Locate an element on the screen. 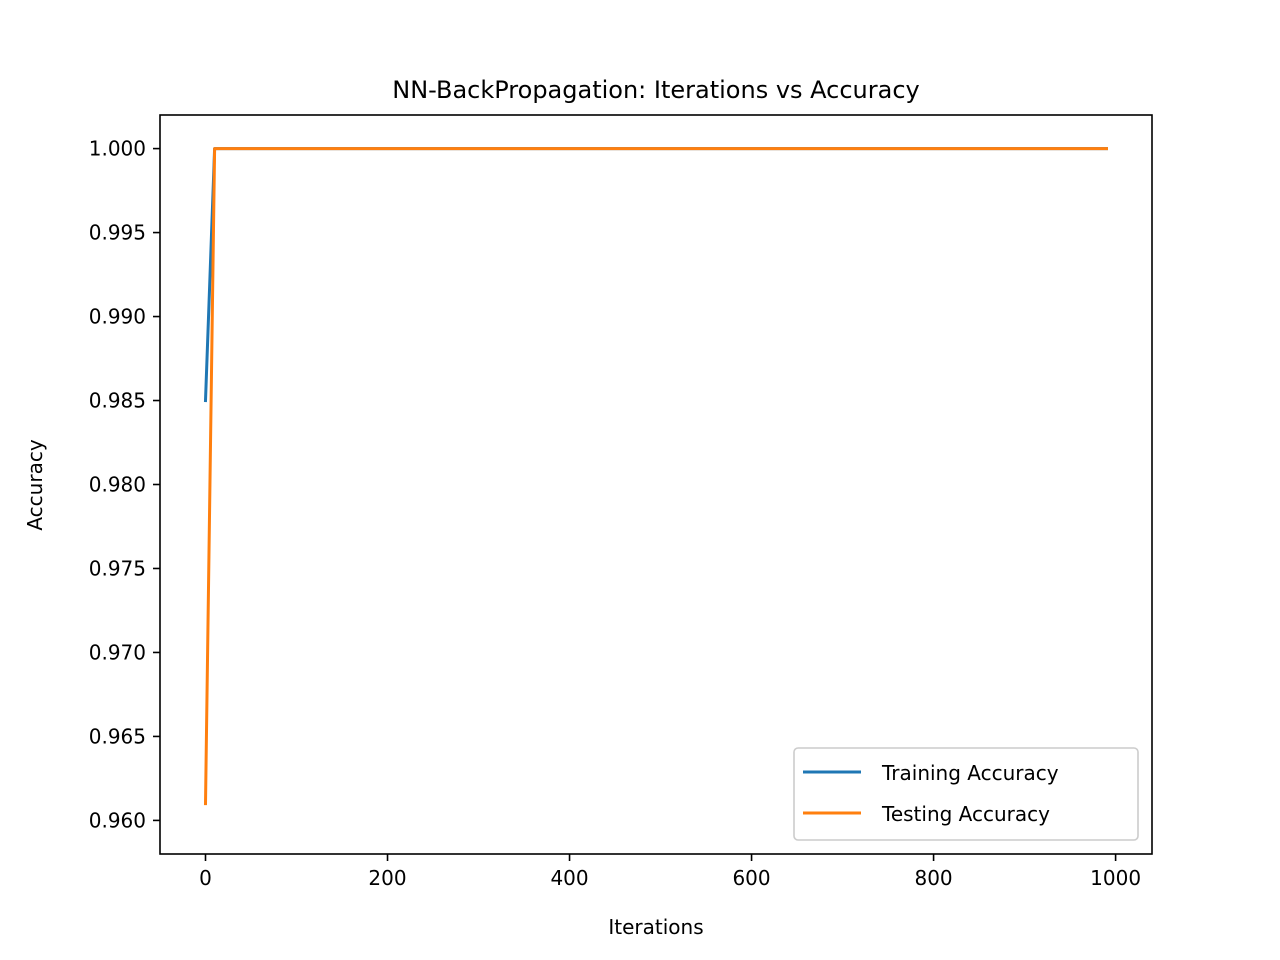 This screenshot has width=1280, height=960. y-tick-label-1: 0.965 is located at coordinates (117, 736).